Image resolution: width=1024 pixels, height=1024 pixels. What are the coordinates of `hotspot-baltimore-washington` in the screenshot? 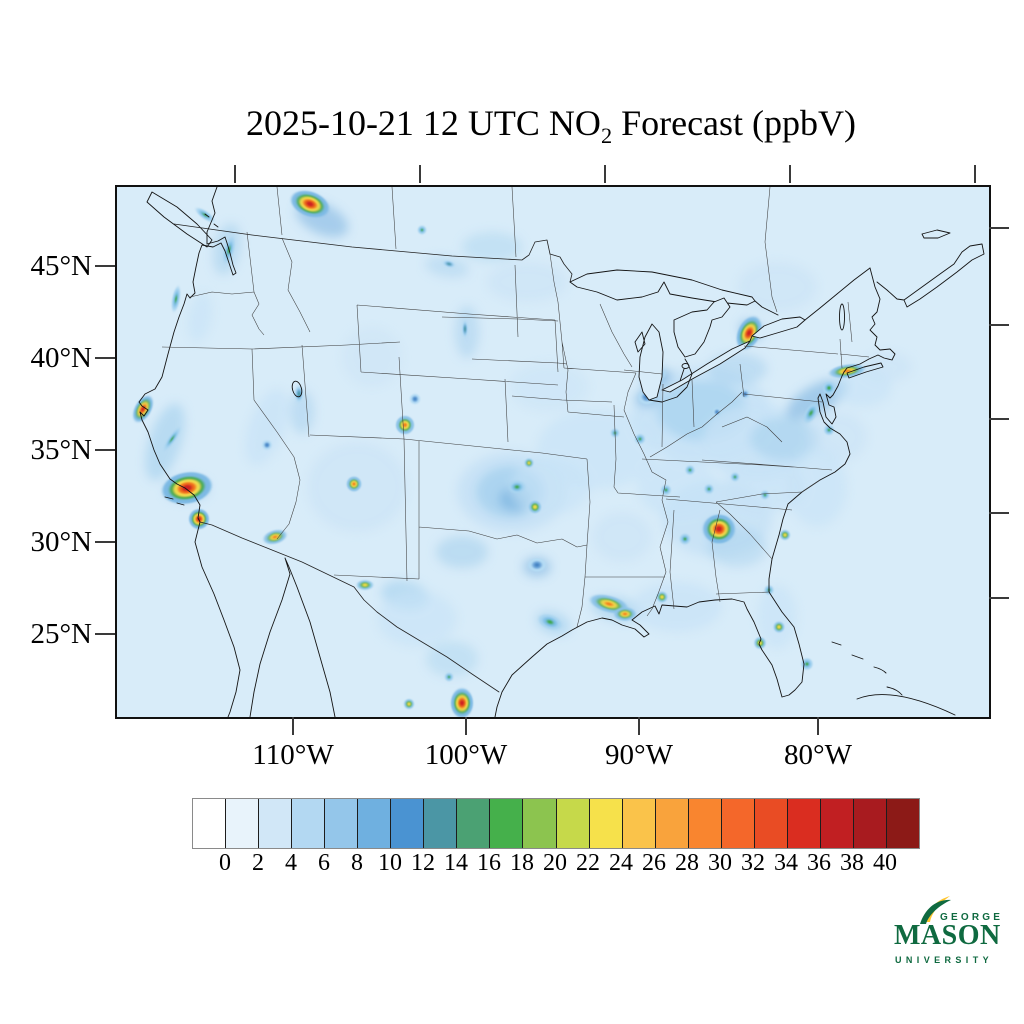 It's located at (811, 413).